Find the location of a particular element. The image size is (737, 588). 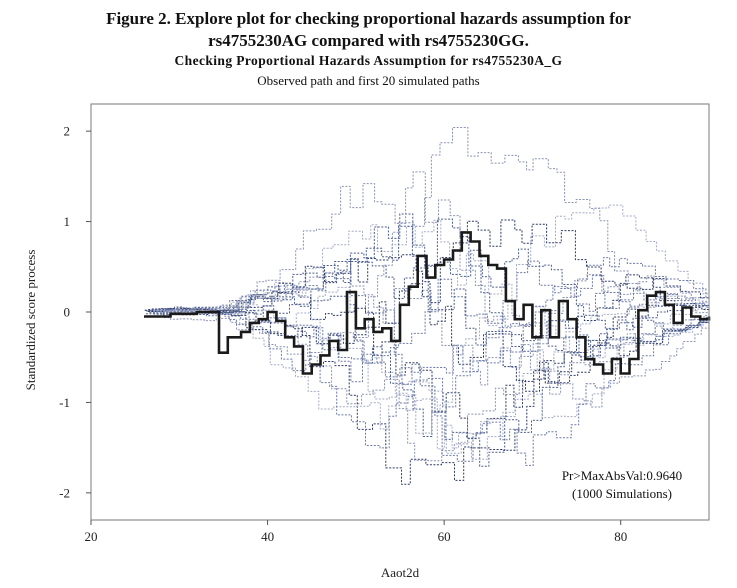

y-tick-label: -1 is located at coordinates (64, 402).